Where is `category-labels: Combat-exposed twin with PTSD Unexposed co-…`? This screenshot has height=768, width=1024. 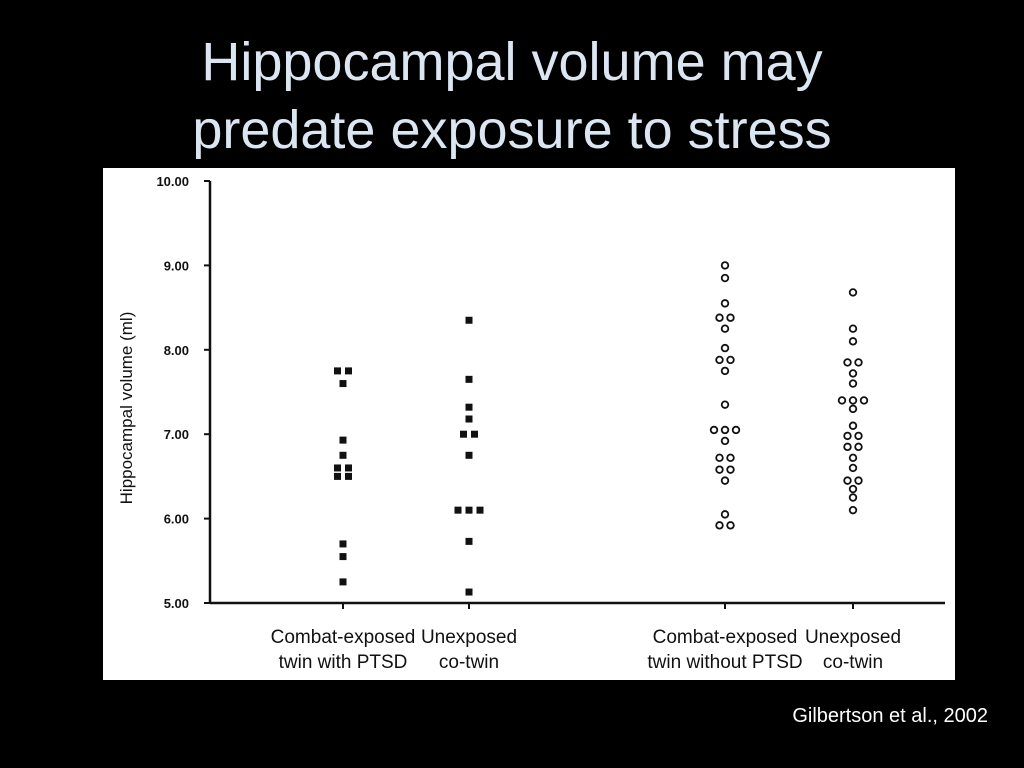
category-labels: Combat-exposed twin with PTSD Unexposed co-… is located at coordinates (586, 638).